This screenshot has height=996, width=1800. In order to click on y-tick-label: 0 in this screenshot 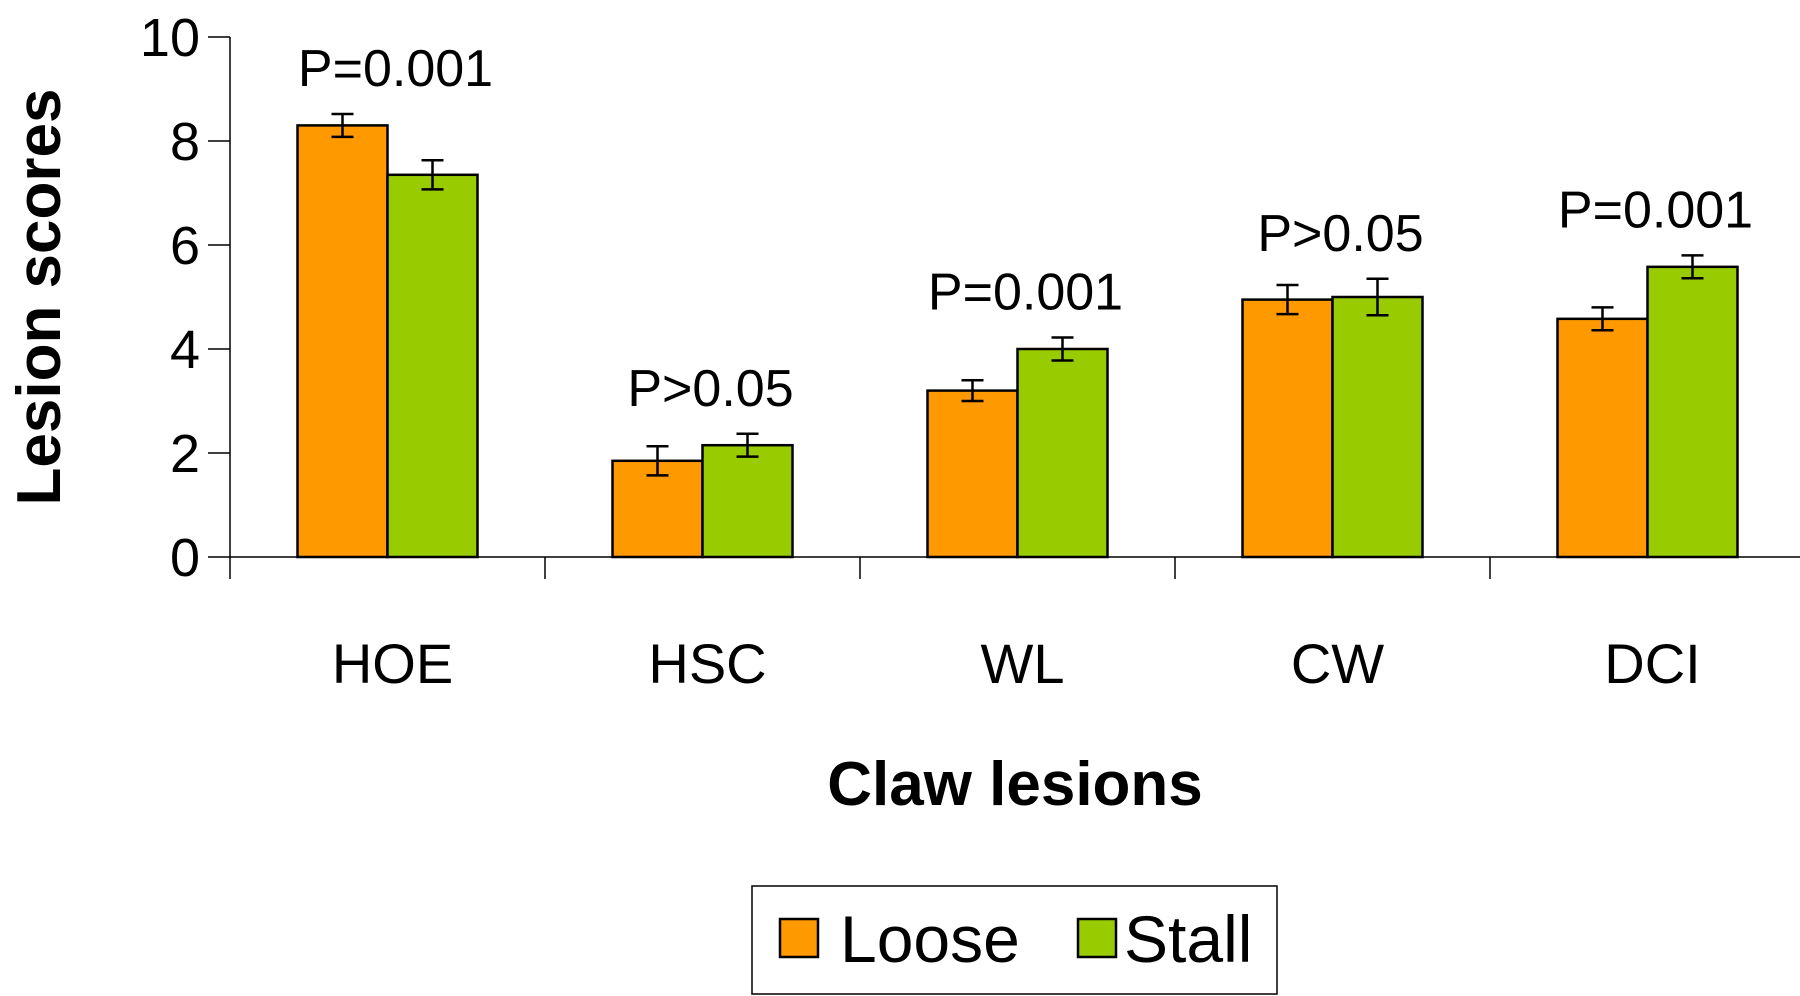, I will do `click(185, 558)`.